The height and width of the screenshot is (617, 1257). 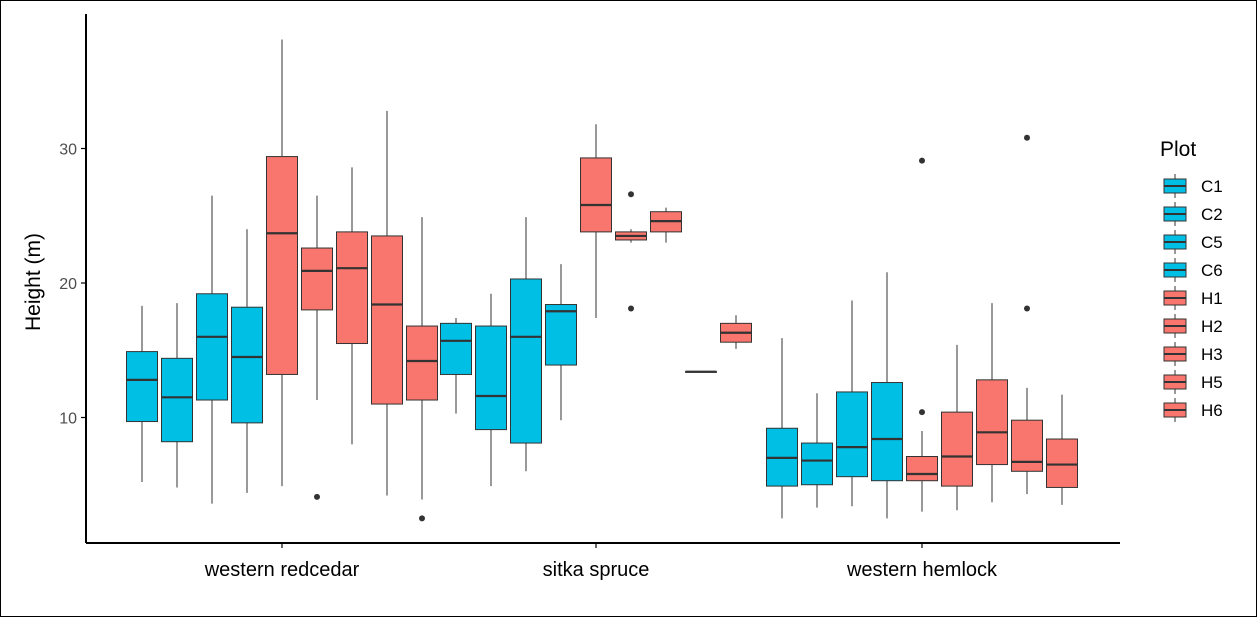 I want to click on legend-label: C2, so click(x=1212, y=214).